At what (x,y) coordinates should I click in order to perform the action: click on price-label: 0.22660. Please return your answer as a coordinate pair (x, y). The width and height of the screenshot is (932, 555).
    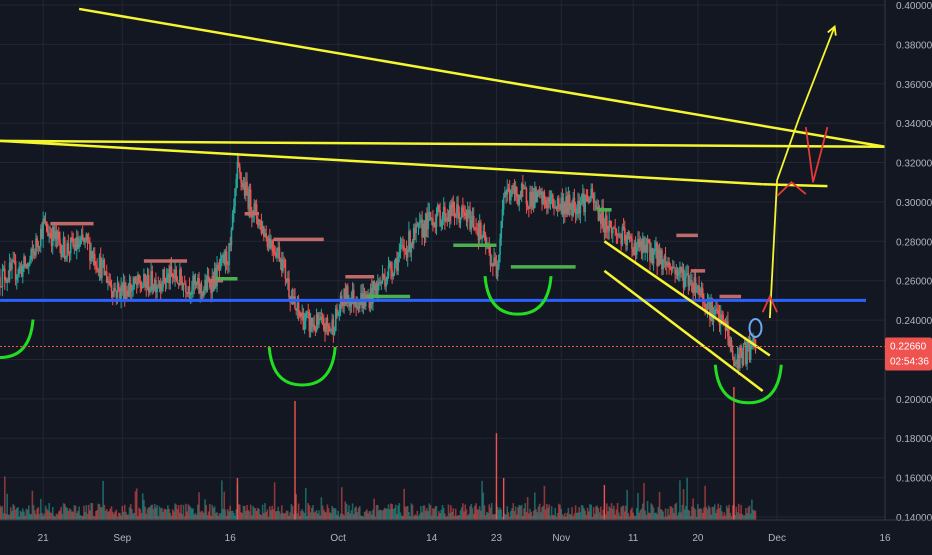
    Looking at the image, I should click on (908, 346).